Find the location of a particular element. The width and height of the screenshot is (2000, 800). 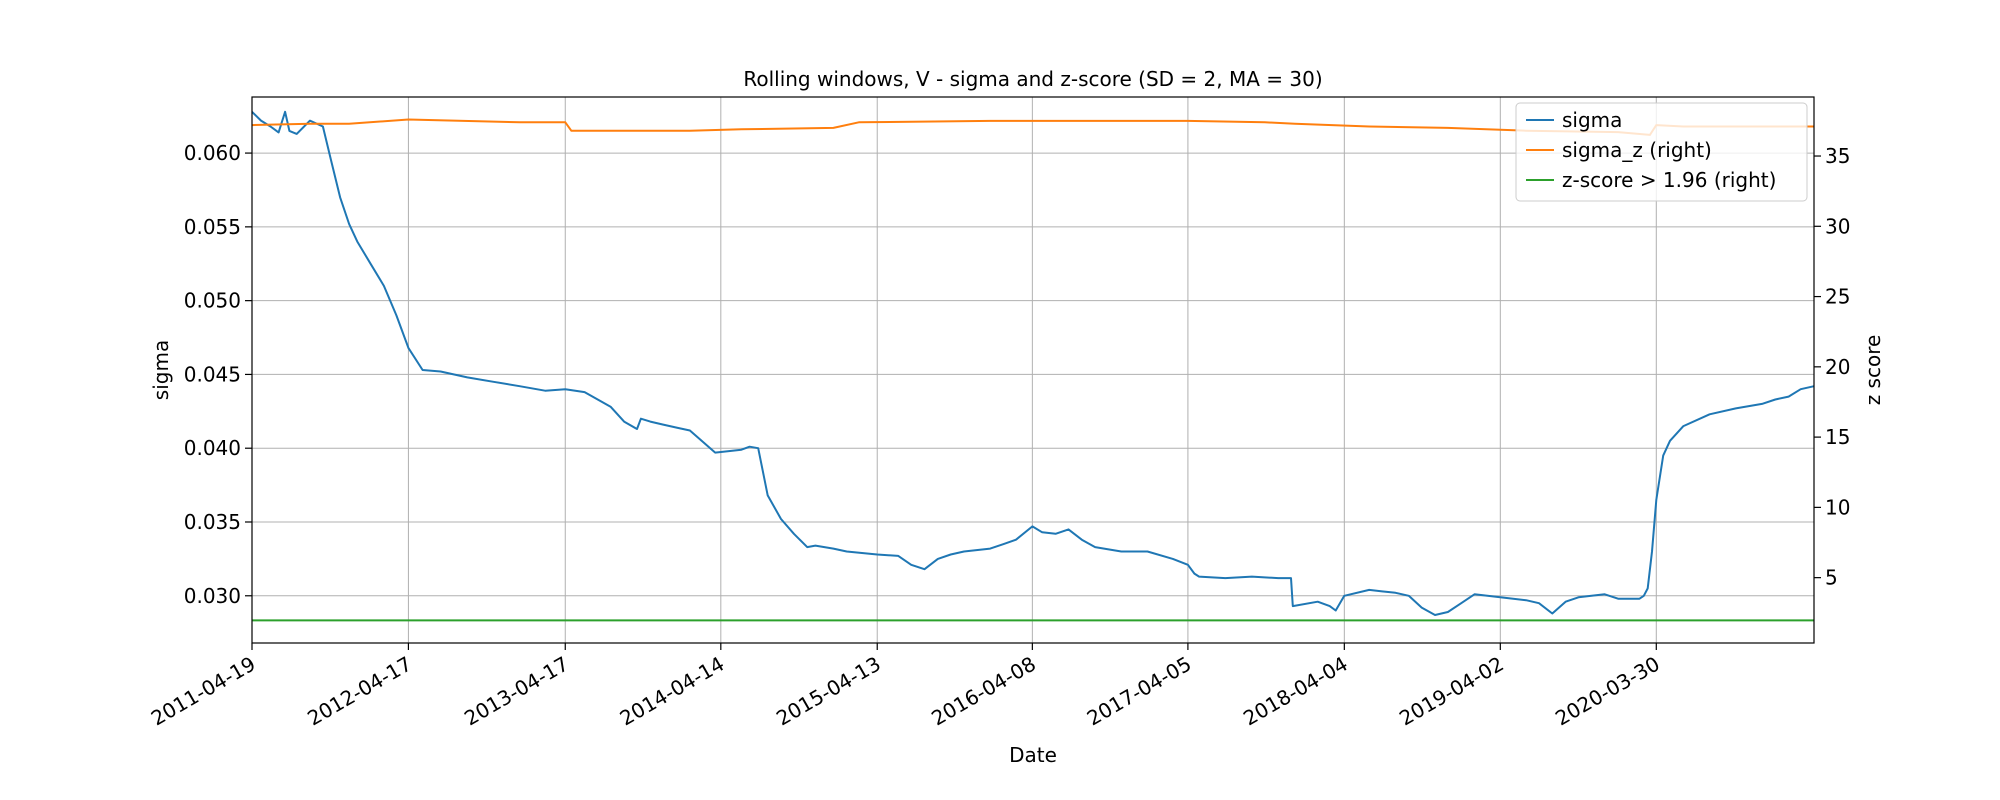

y2-tick-label: 15 is located at coordinates (1837, 437).